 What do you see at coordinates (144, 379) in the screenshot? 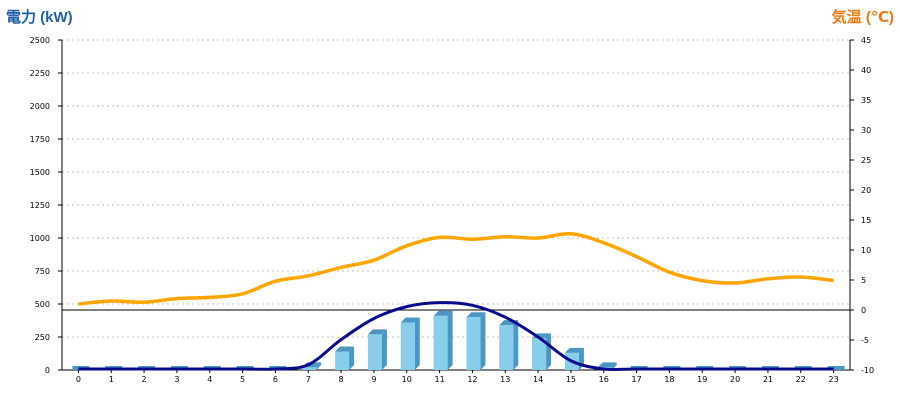
I see `x-tick-label: 2` at bounding box center [144, 379].